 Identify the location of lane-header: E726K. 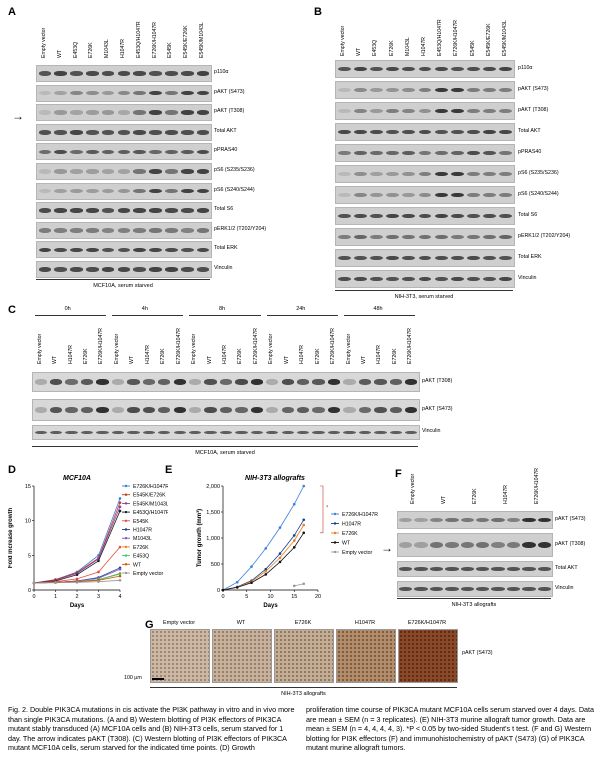
(391, 48).